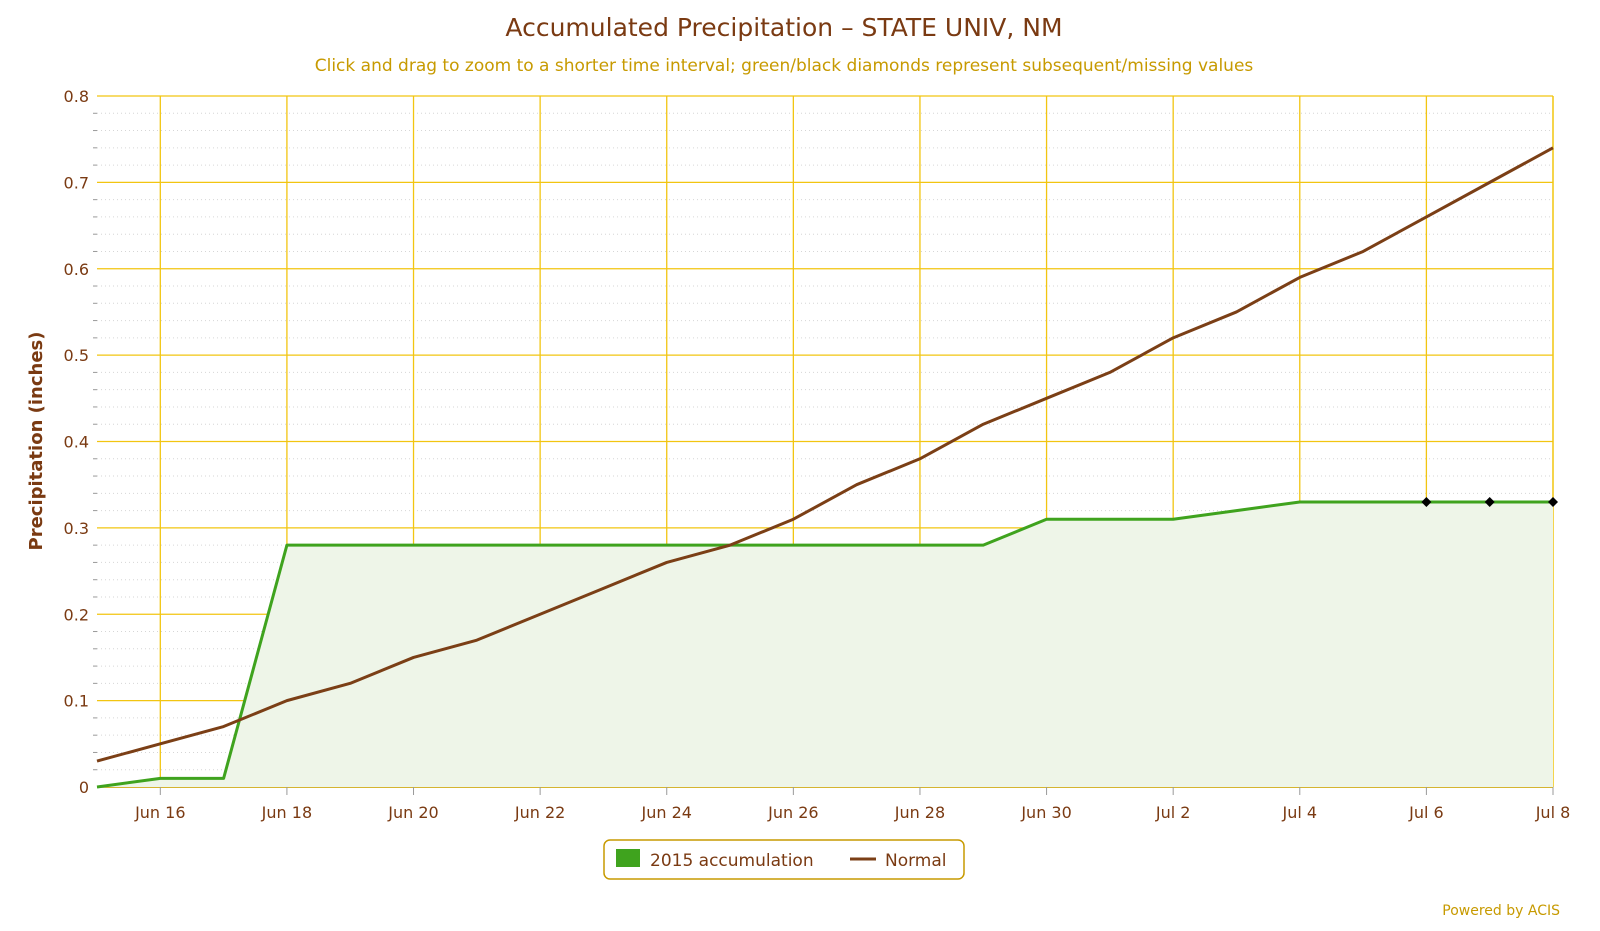 This screenshot has width=1600, height=931. Describe the element at coordinates (84, 787) in the screenshot. I see `y-tick-label: 0` at that location.